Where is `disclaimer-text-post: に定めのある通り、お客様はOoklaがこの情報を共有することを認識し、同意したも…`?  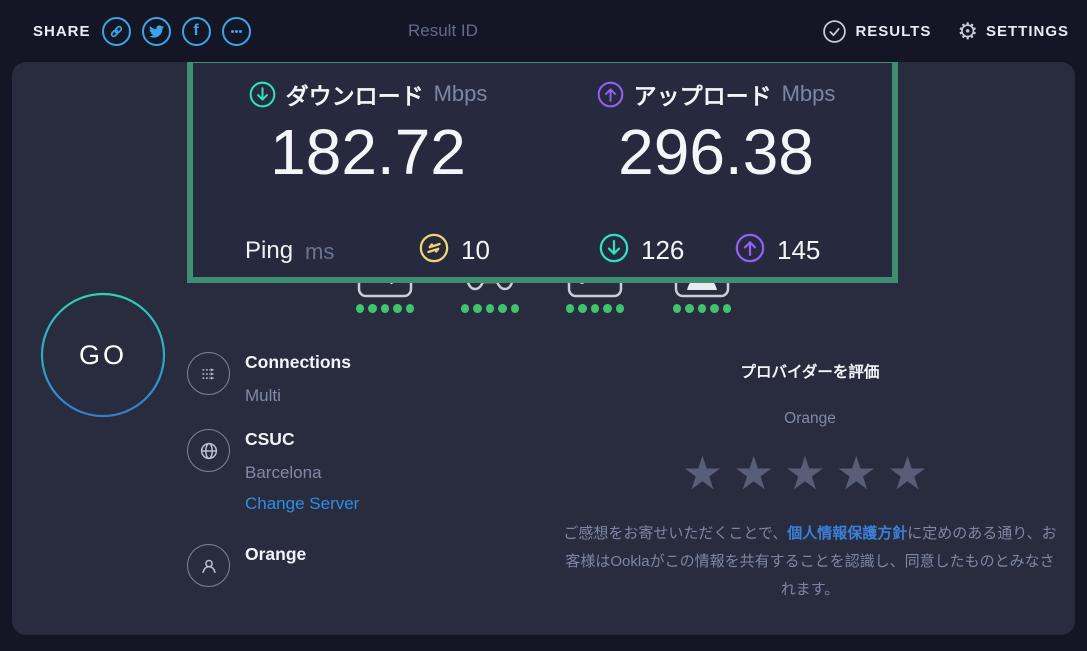 disclaimer-text-post: に定めのある通り、お客様はOoklaがこの情報を共有することを認識し、同意したも… is located at coordinates (811, 561).